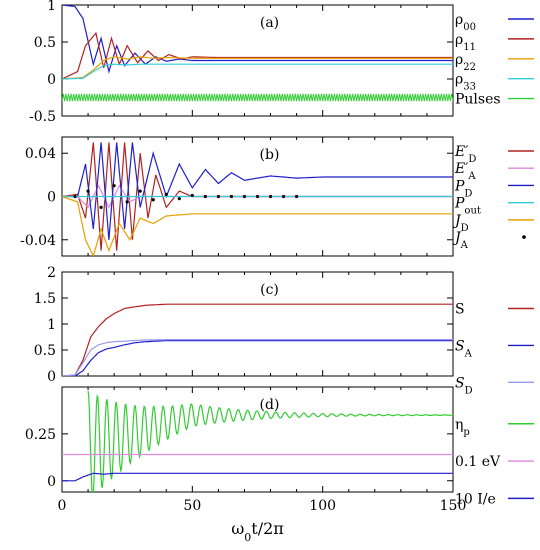 Image resolution: width=540 pixels, height=550 pixels. What do you see at coordinates (465, 154) in the screenshot?
I see `legend-label: E′D` at bounding box center [465, 154].